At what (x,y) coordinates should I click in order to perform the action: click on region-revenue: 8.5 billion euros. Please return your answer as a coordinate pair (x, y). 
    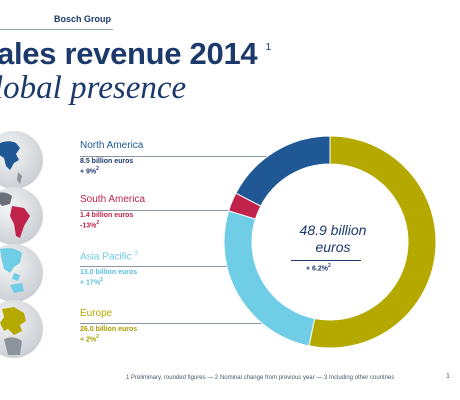
    Looking at the image, I should click on (107, 161).